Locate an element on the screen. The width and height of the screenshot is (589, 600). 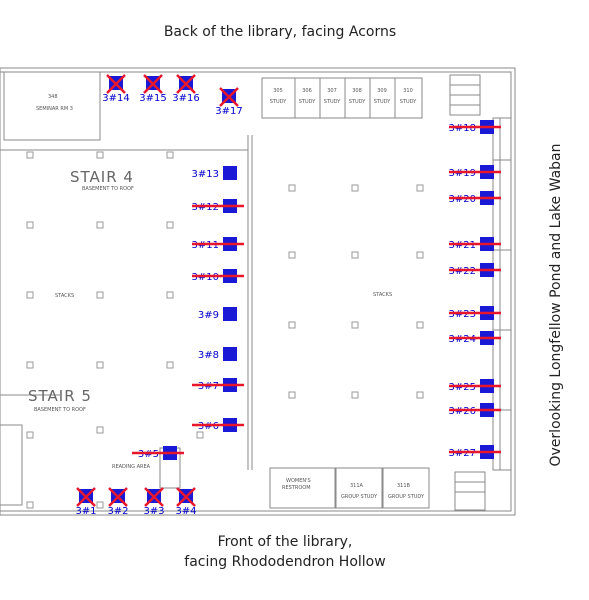
seat-label: 3#13 is located at coordinates (205, 174).